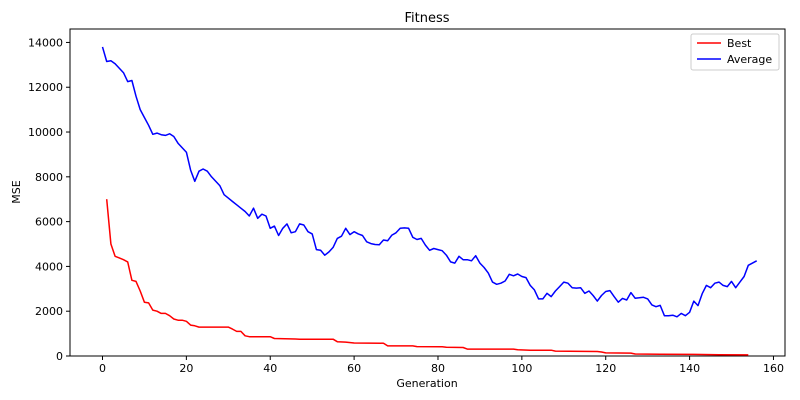 The width and height of the screenshot is (800, 400). What do you see at coordinates (16, 191) in the screenshot?
I see `y-axis-label: MSE` at bounding box center [16, 191].